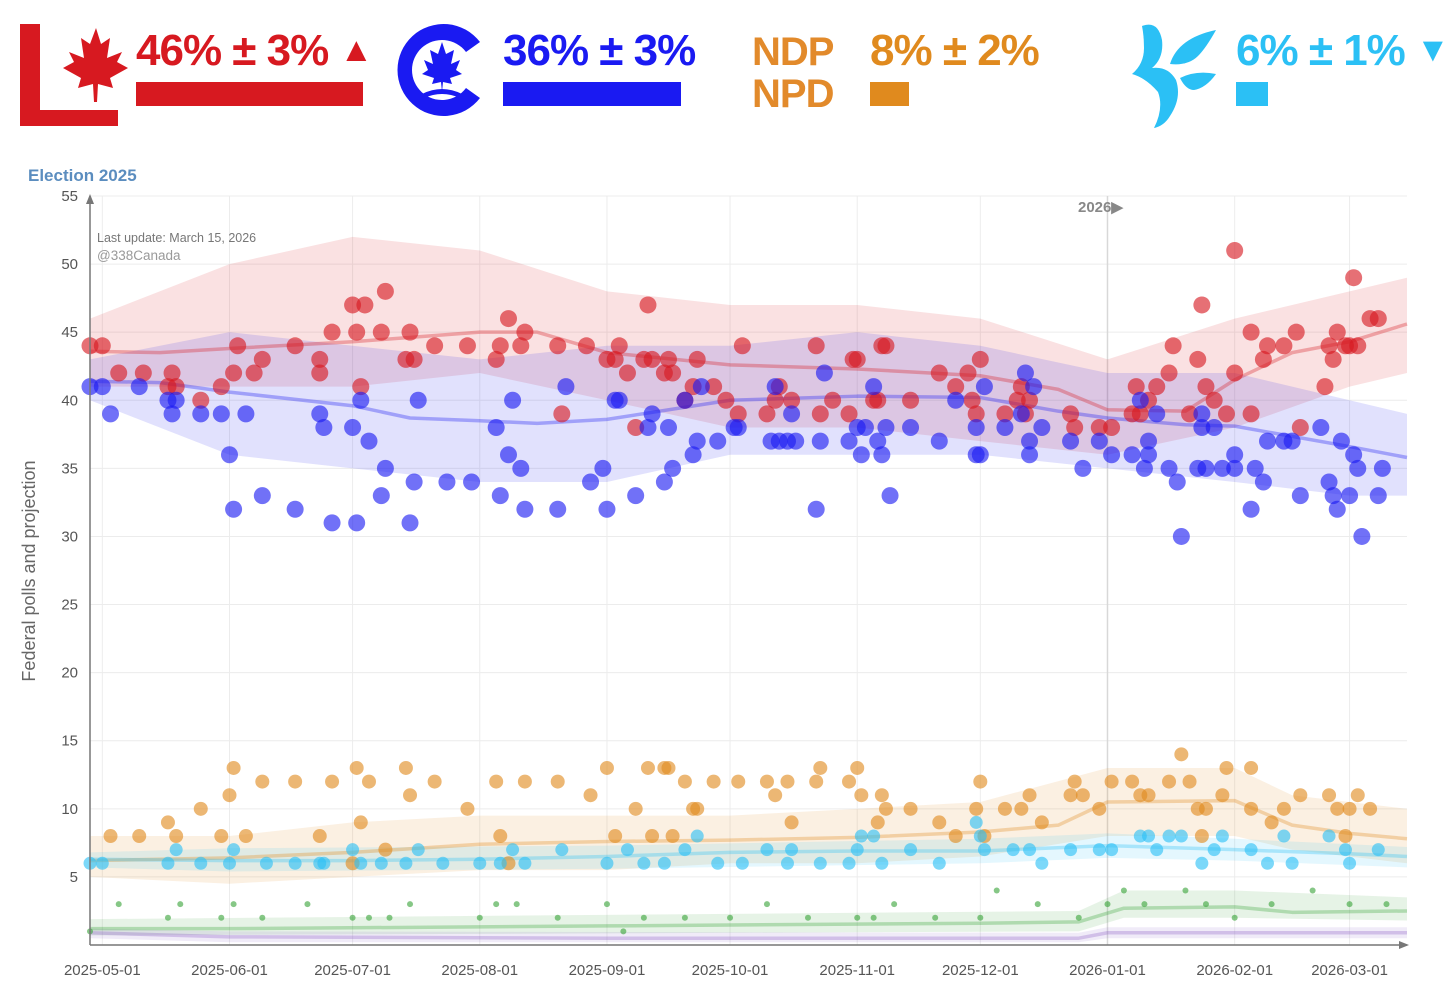  Describe the element at coordinates (69, 809) in the screenshot. I see `y-tick-label: 10` at that location.